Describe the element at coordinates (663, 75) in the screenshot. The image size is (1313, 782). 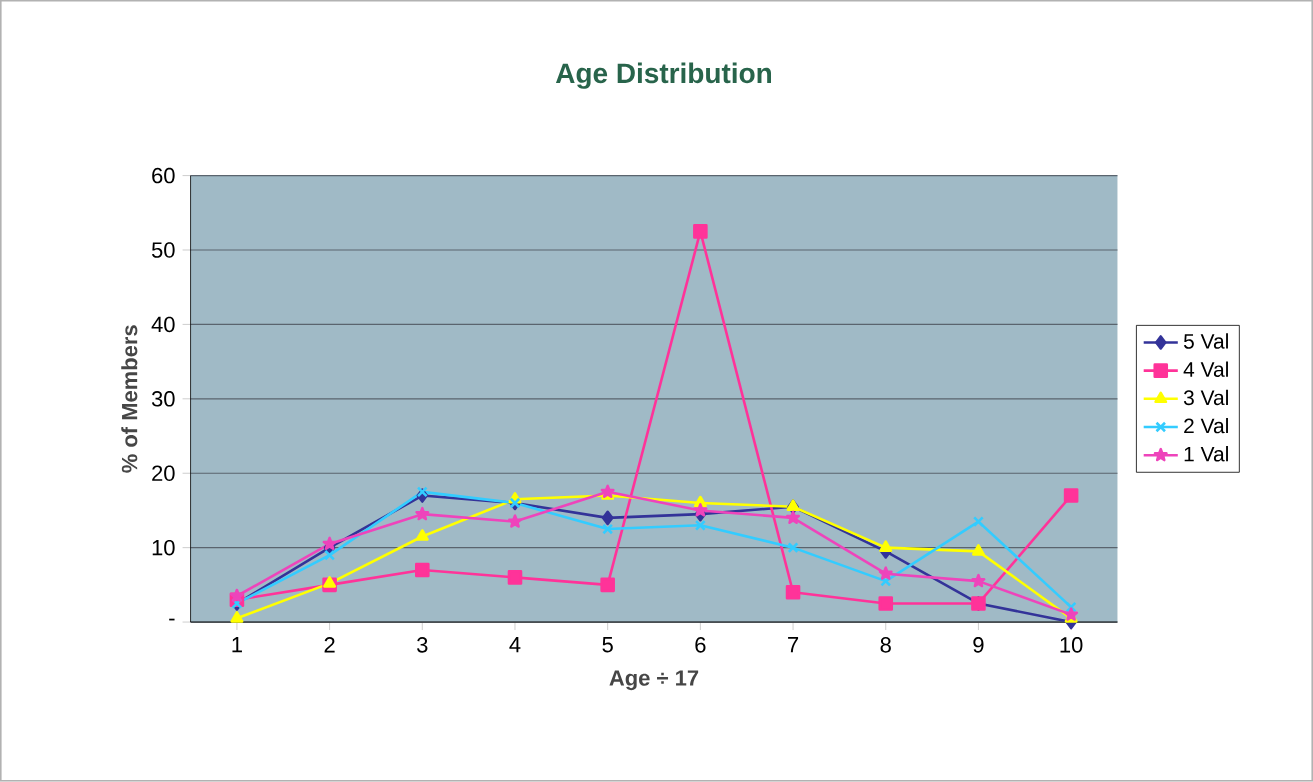
I see `chart-title: Age Distribution` at that location.